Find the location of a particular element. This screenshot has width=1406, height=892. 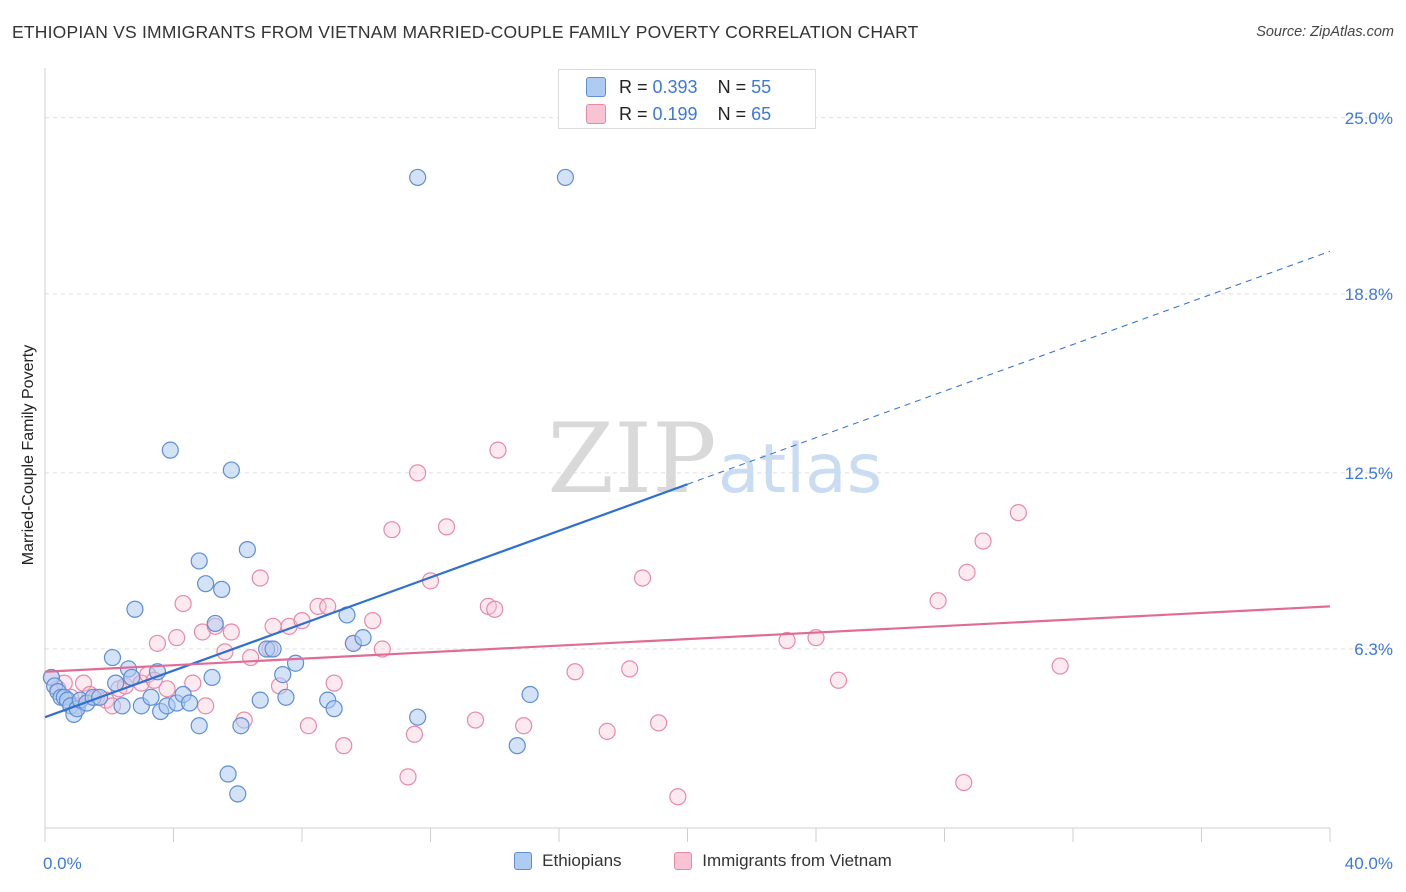

legend-label: Ethiopians is located at coordinates (582, 860).